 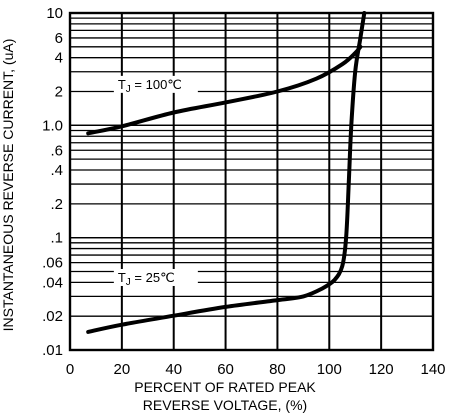 What do you see at coordinates (70, 369) in the screenshot?
I see `x-tick-label: 0` at bounding box center [70, 369].